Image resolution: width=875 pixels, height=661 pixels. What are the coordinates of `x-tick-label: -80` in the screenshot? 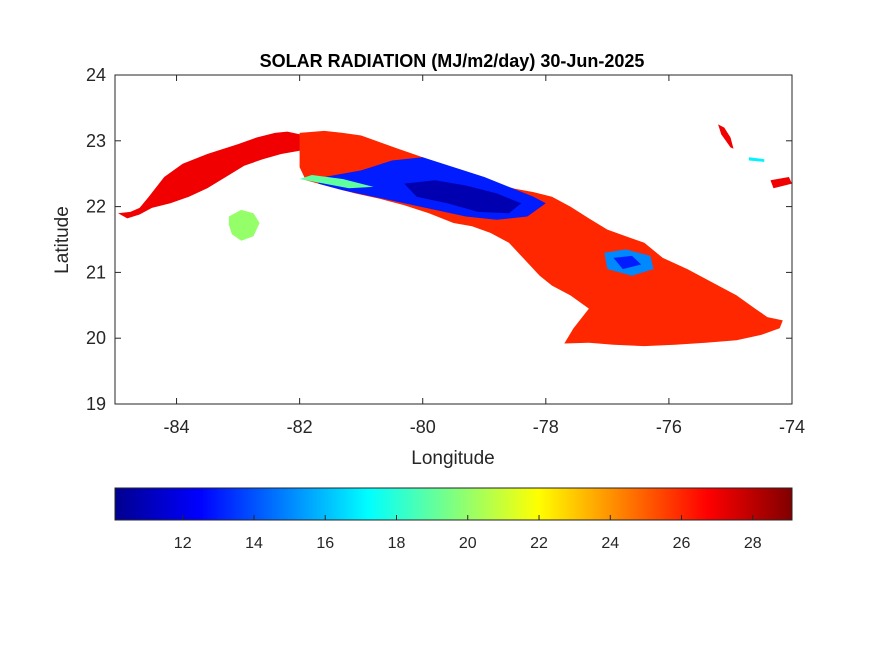 It's located at (423, 427).